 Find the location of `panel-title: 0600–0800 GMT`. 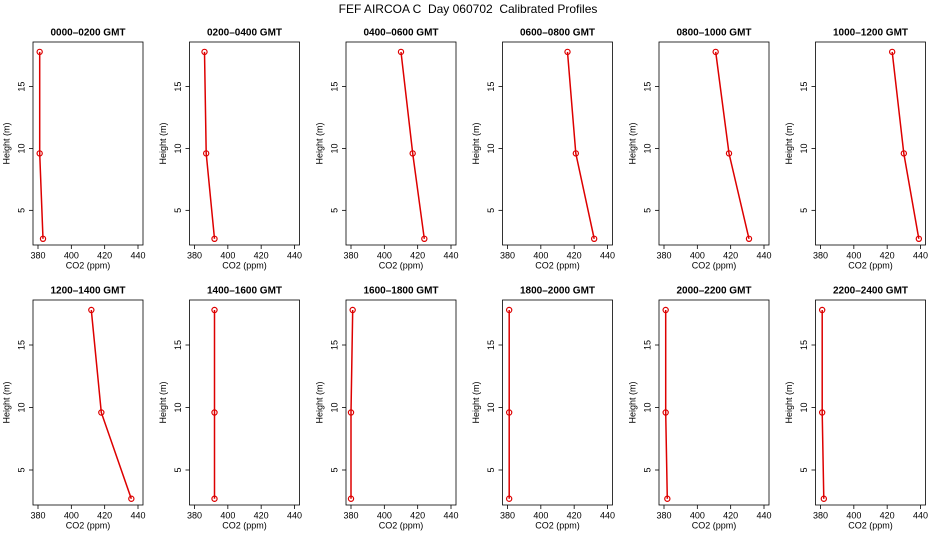

panel-title: 0600–0800 GMT is located at coordinates (557, 33).